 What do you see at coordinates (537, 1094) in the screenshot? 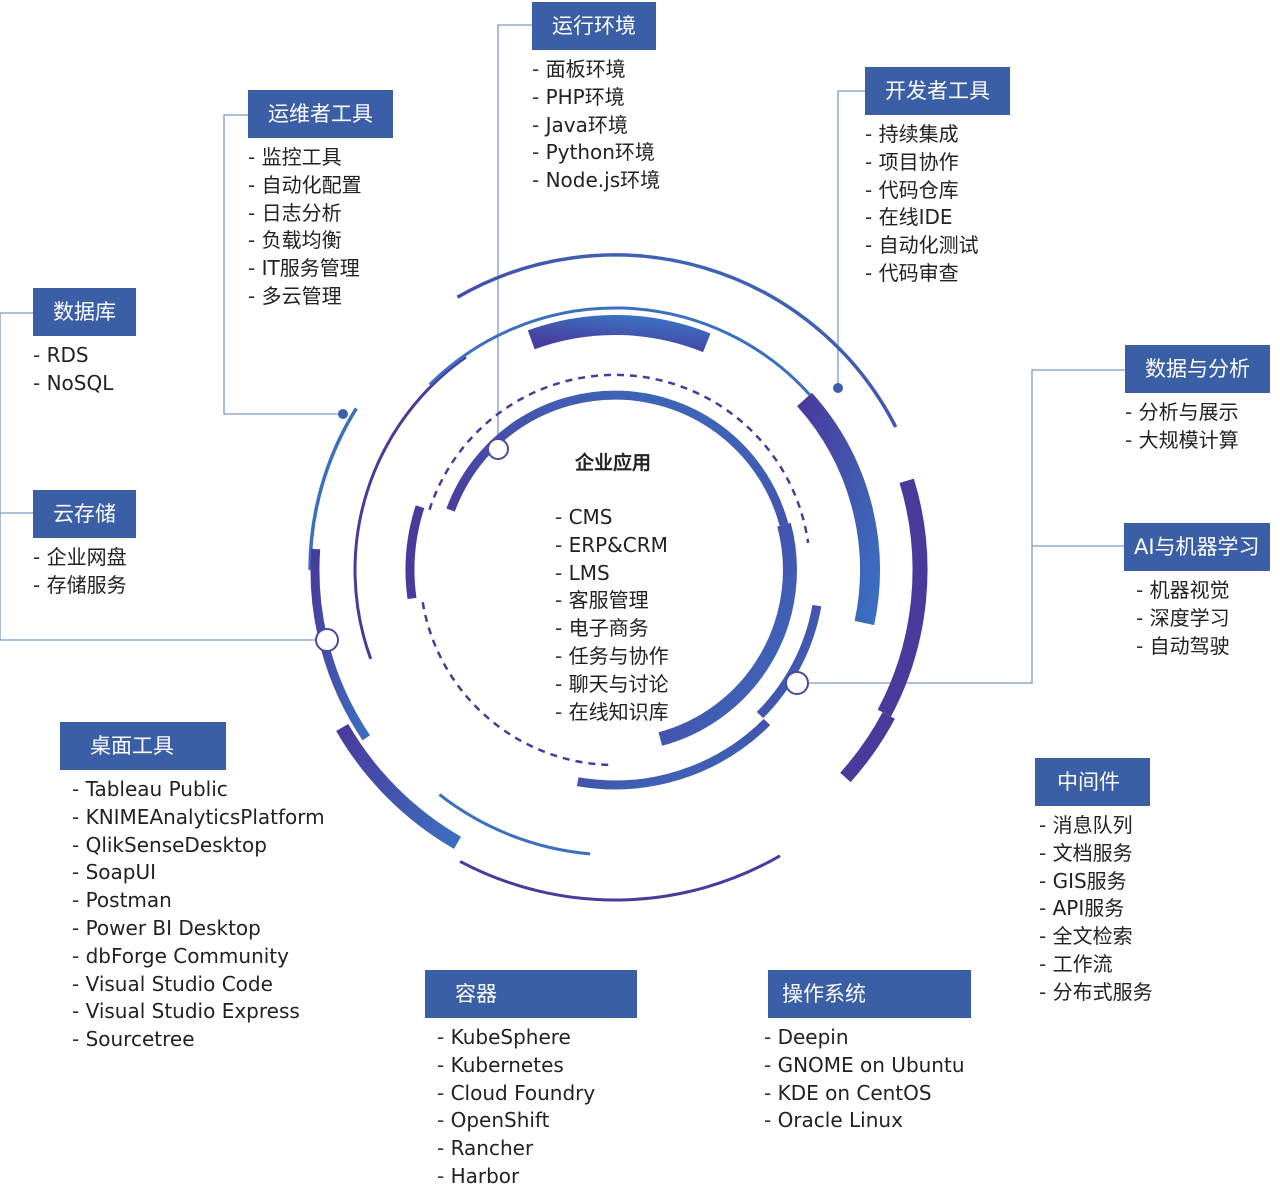
I see `list-item: Cloud Foundry` at bounding box center [537, 1094].